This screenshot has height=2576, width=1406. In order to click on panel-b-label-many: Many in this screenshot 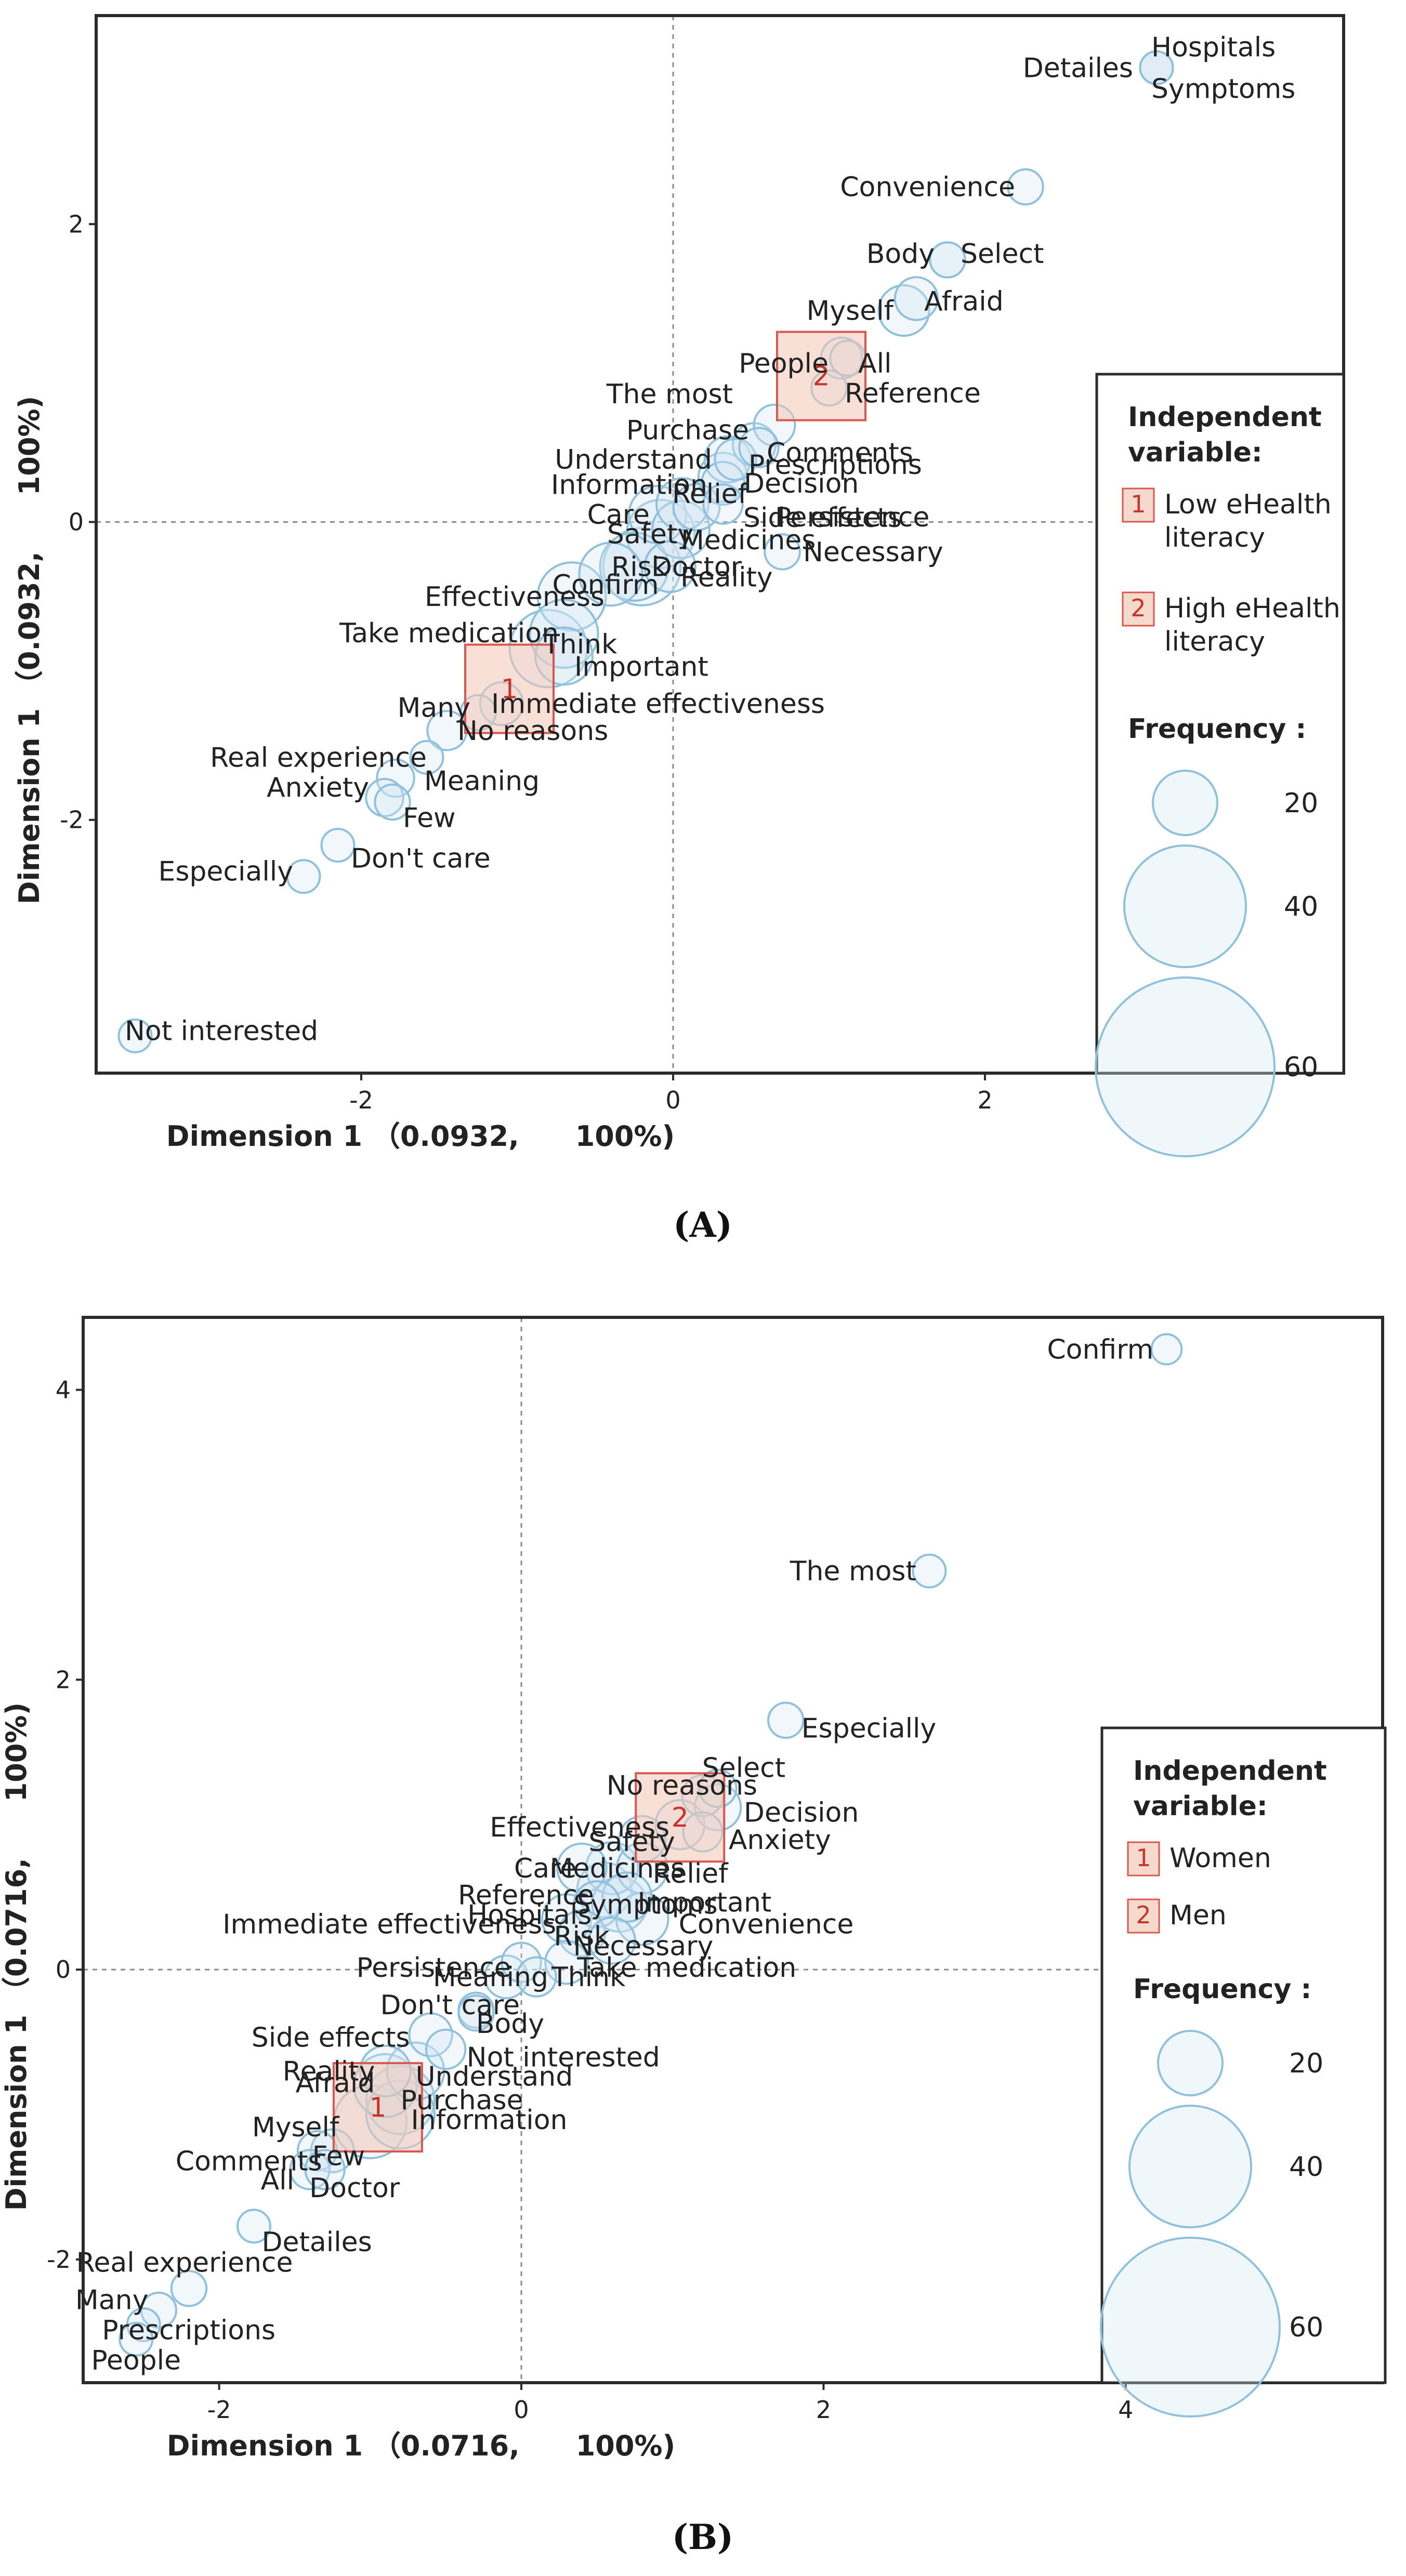, I will do `click(112, 2300)`.